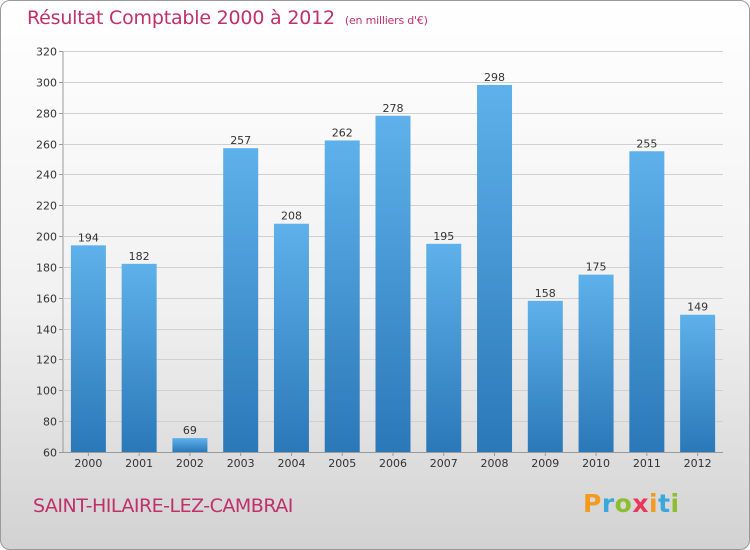 The width and height of the screenshot is (750, 550). What do you see at coordinates (608, 503) in the screenshot?
I see `logo-letter: r` at bounding box center [608, 503].